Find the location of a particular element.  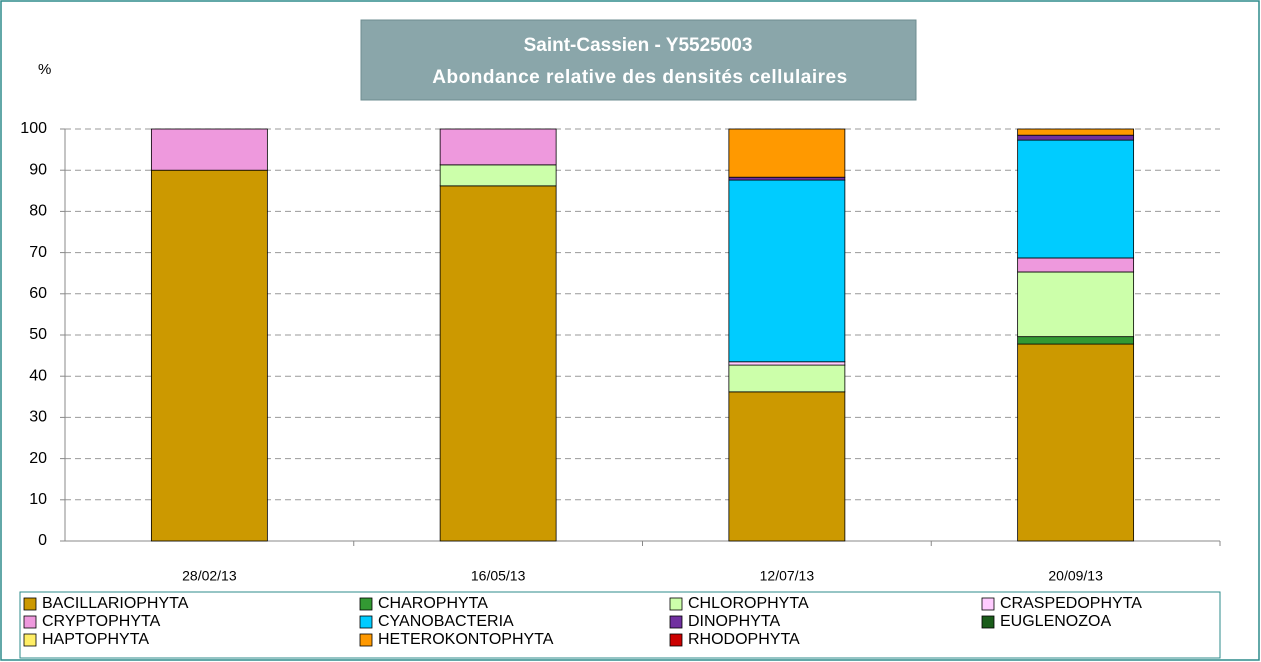

legend-label: HAPTOPHYTA is located at coordinates (95, 639).